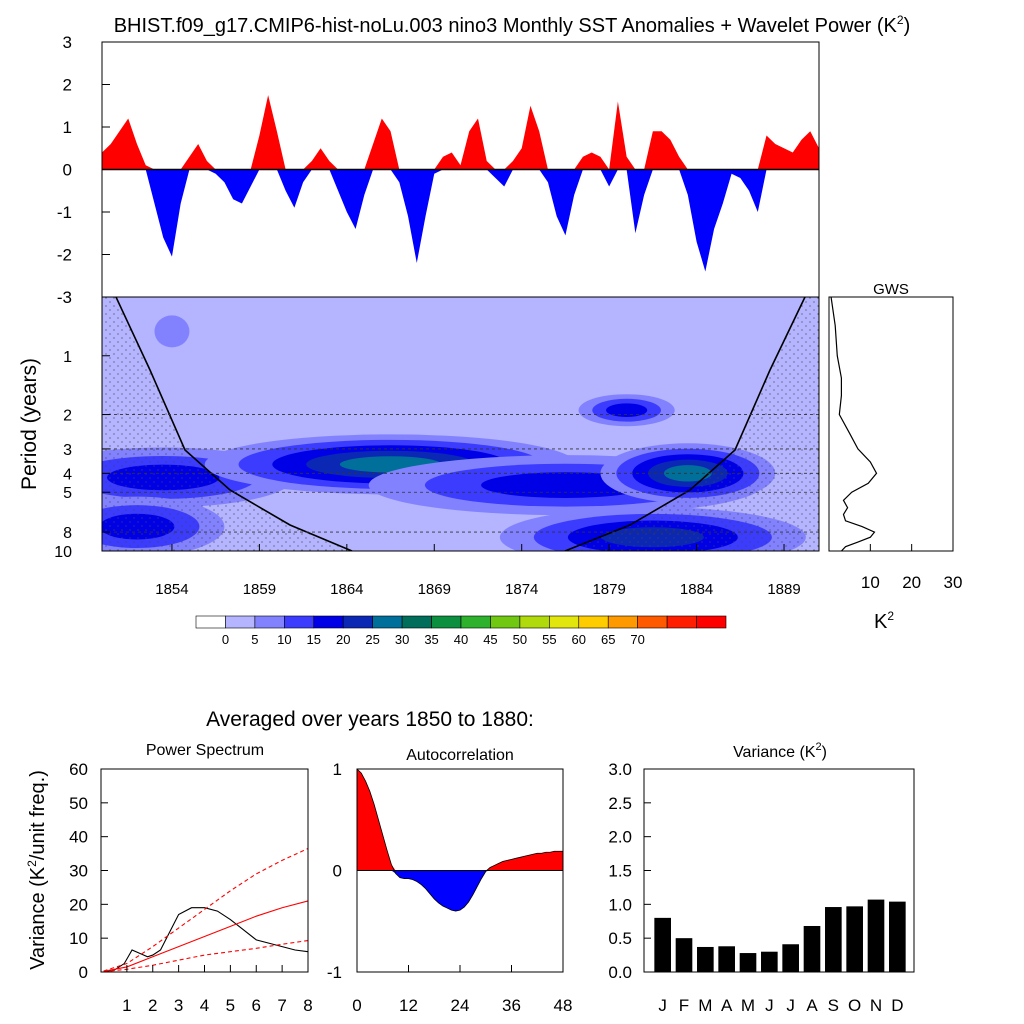  I want to click on x-tick-label: 1874, so click(521, 589).